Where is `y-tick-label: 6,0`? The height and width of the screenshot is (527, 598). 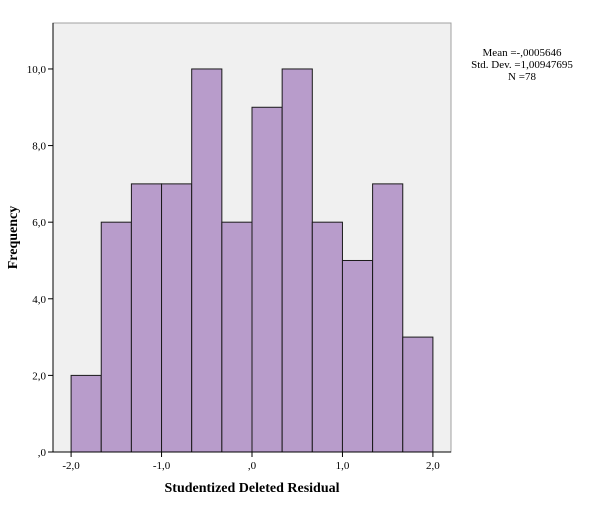 y-tick-label: 6,0 is located at coordinates (39, 223).